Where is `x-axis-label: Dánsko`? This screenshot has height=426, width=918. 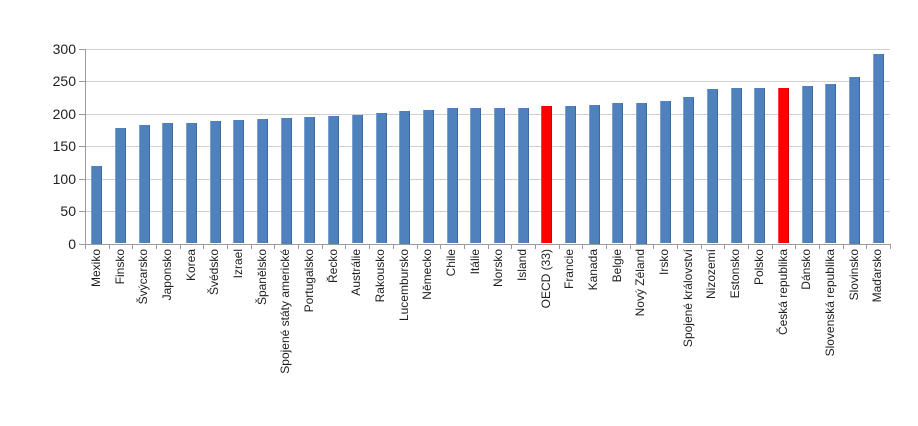
x-axis-label: Dánsko is located at coordinates (806, 269).